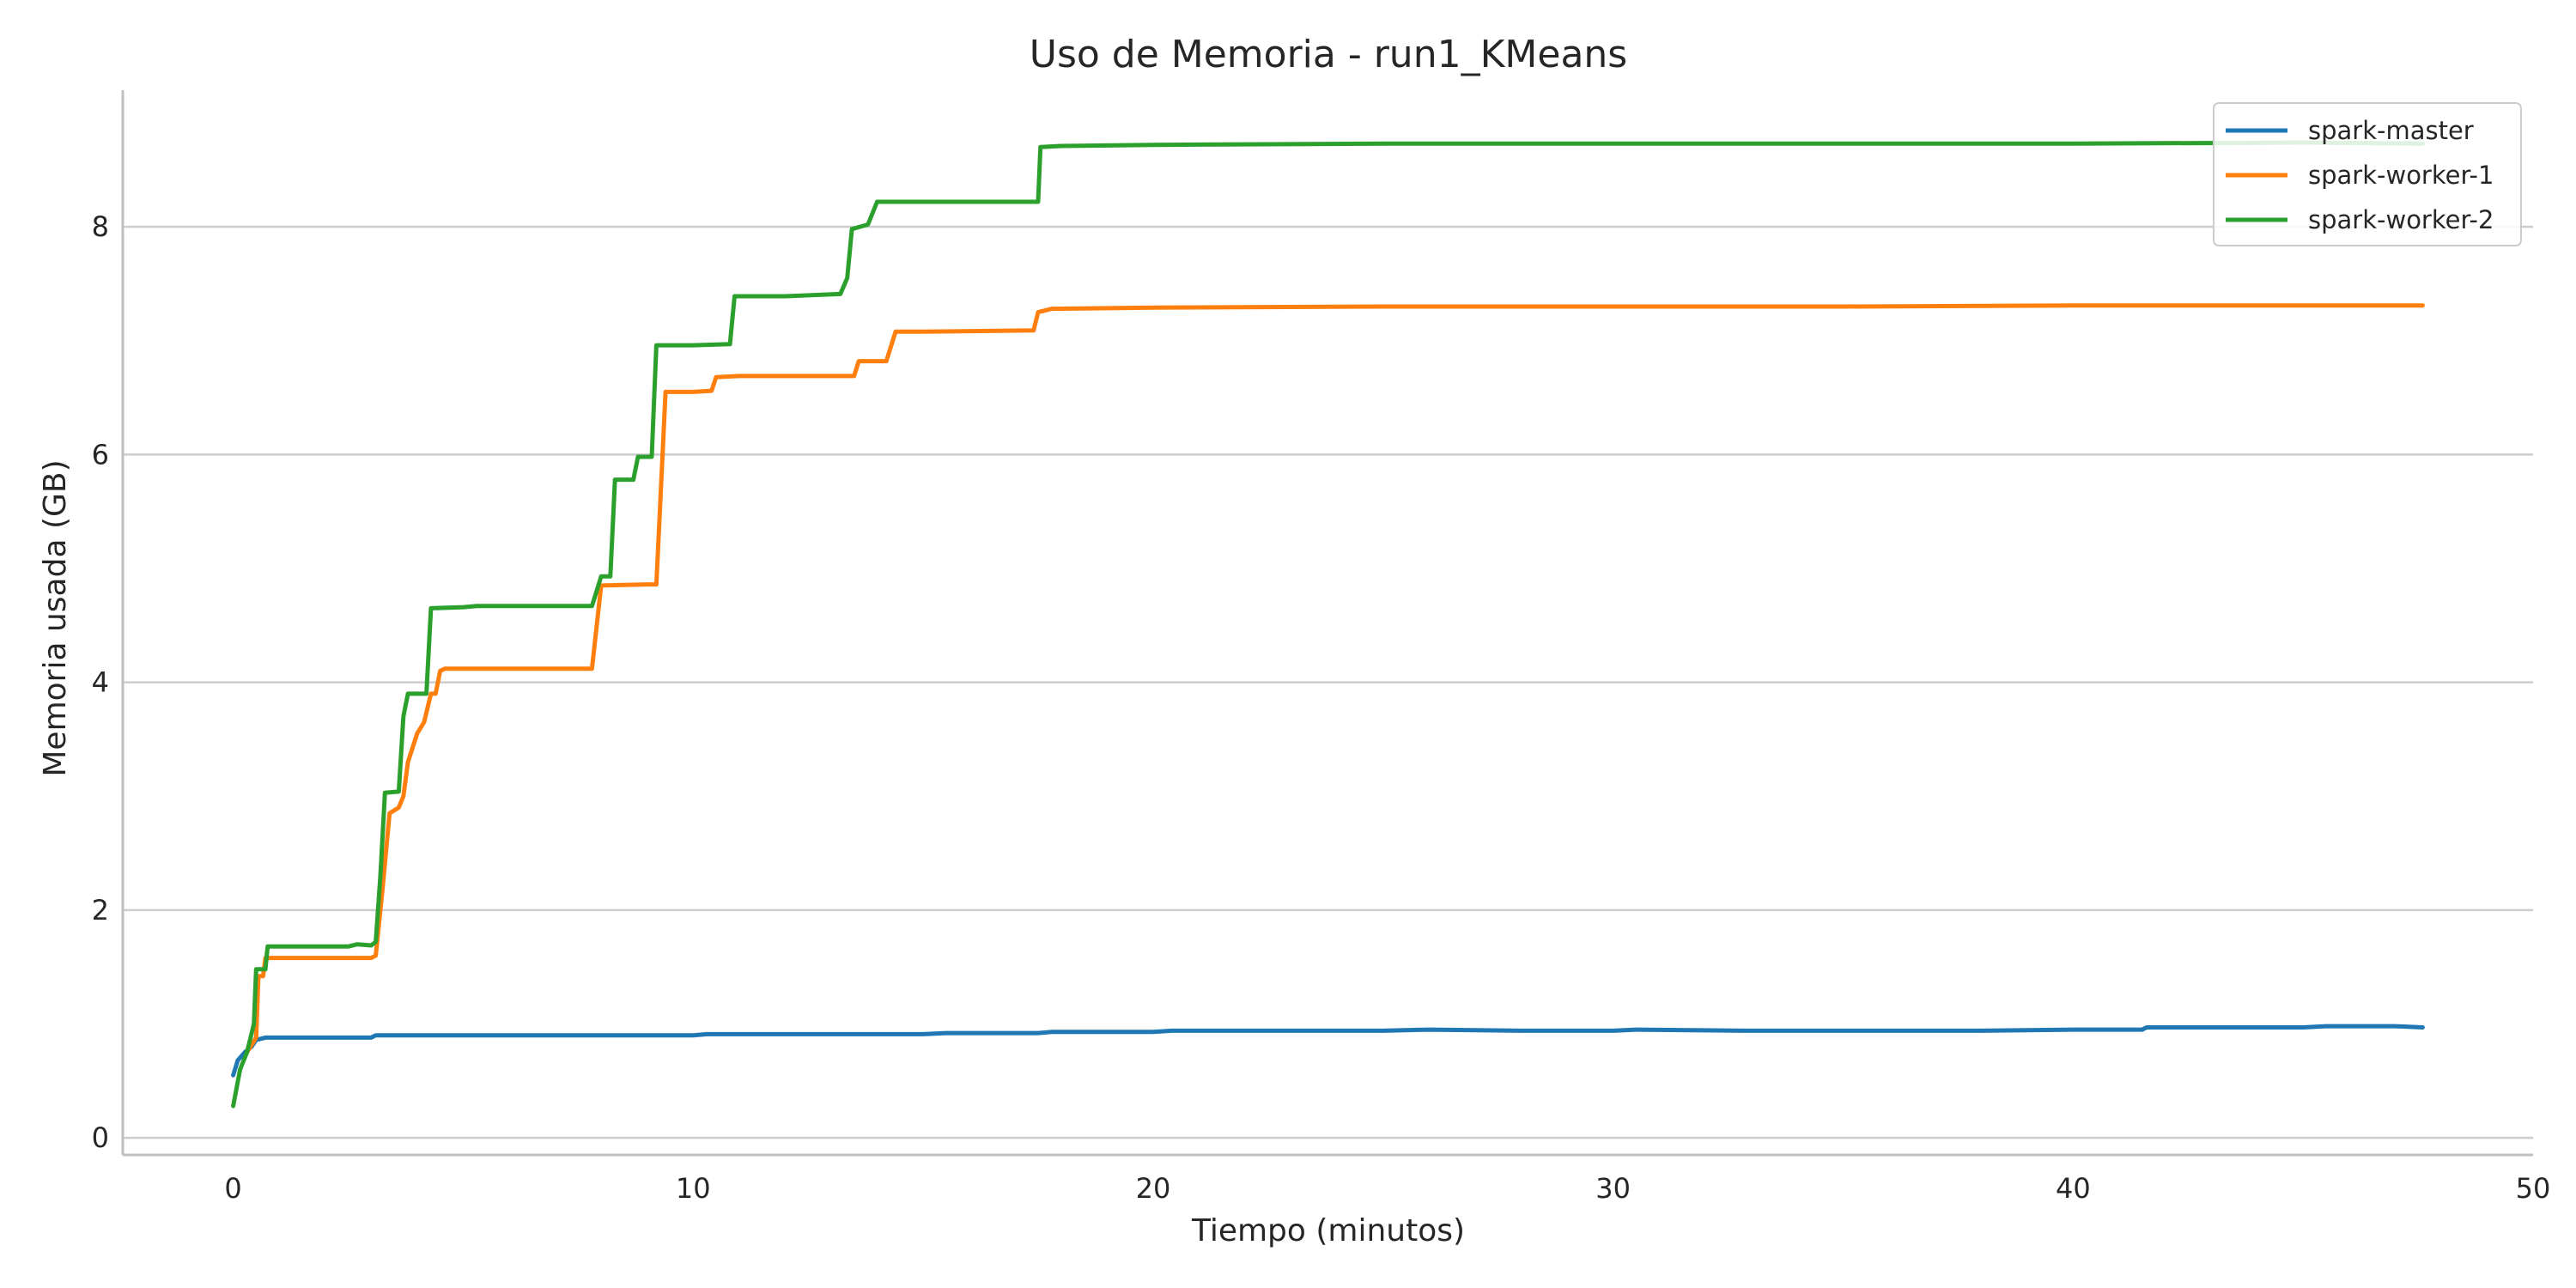 This screenshot has height=1288, width=2576. Describe the element at coordinates (1328, 55) in the screenshot. I see `chart-title: Uso de Memoria - run1_KMeans` at that location.